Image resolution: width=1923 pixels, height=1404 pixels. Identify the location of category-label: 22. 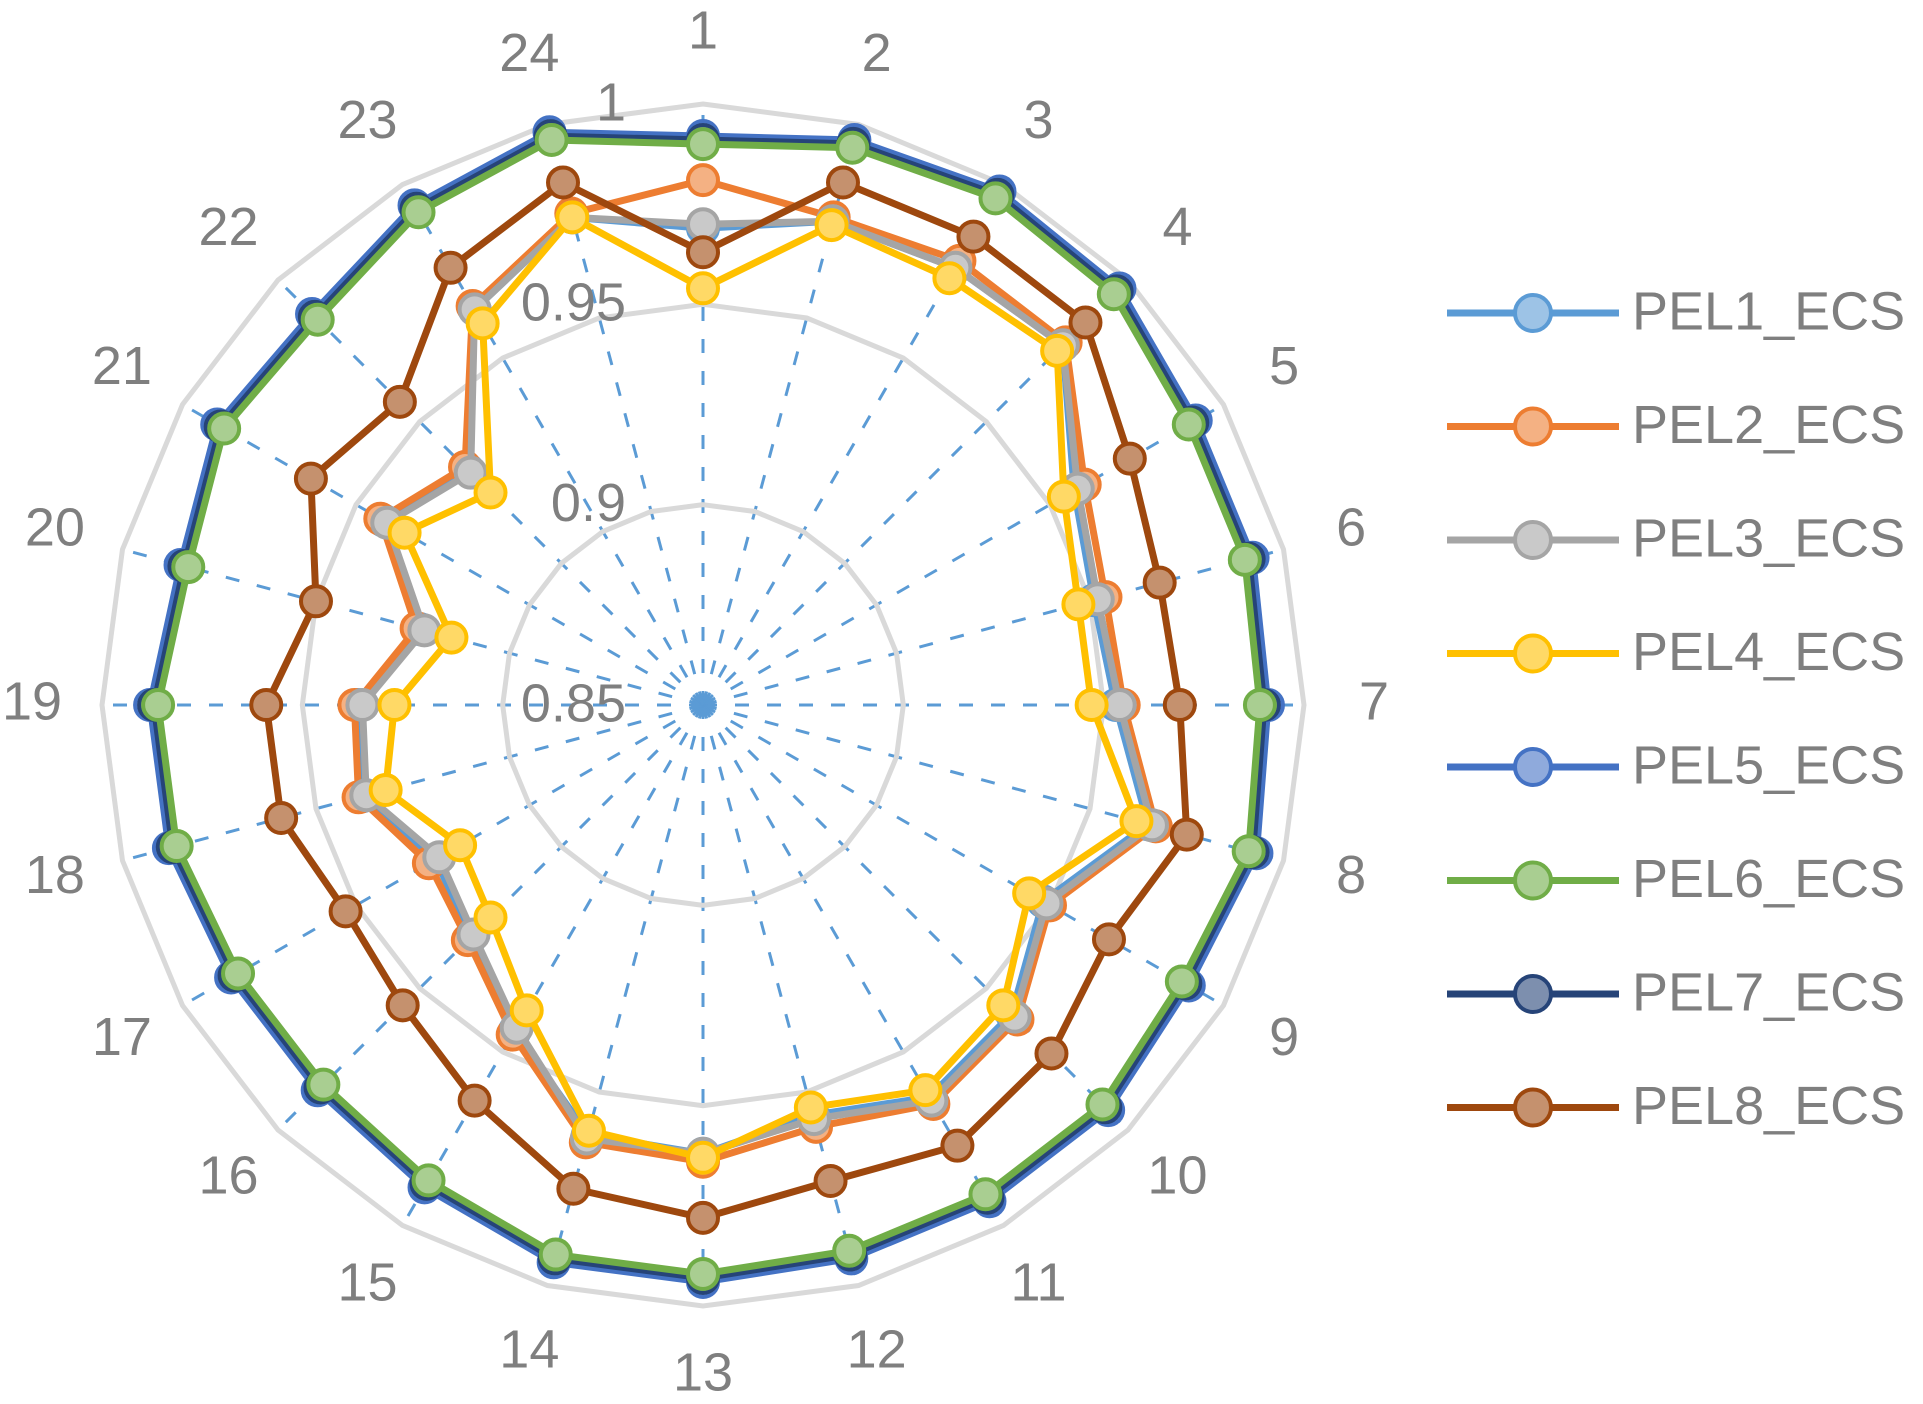
(228, 227).